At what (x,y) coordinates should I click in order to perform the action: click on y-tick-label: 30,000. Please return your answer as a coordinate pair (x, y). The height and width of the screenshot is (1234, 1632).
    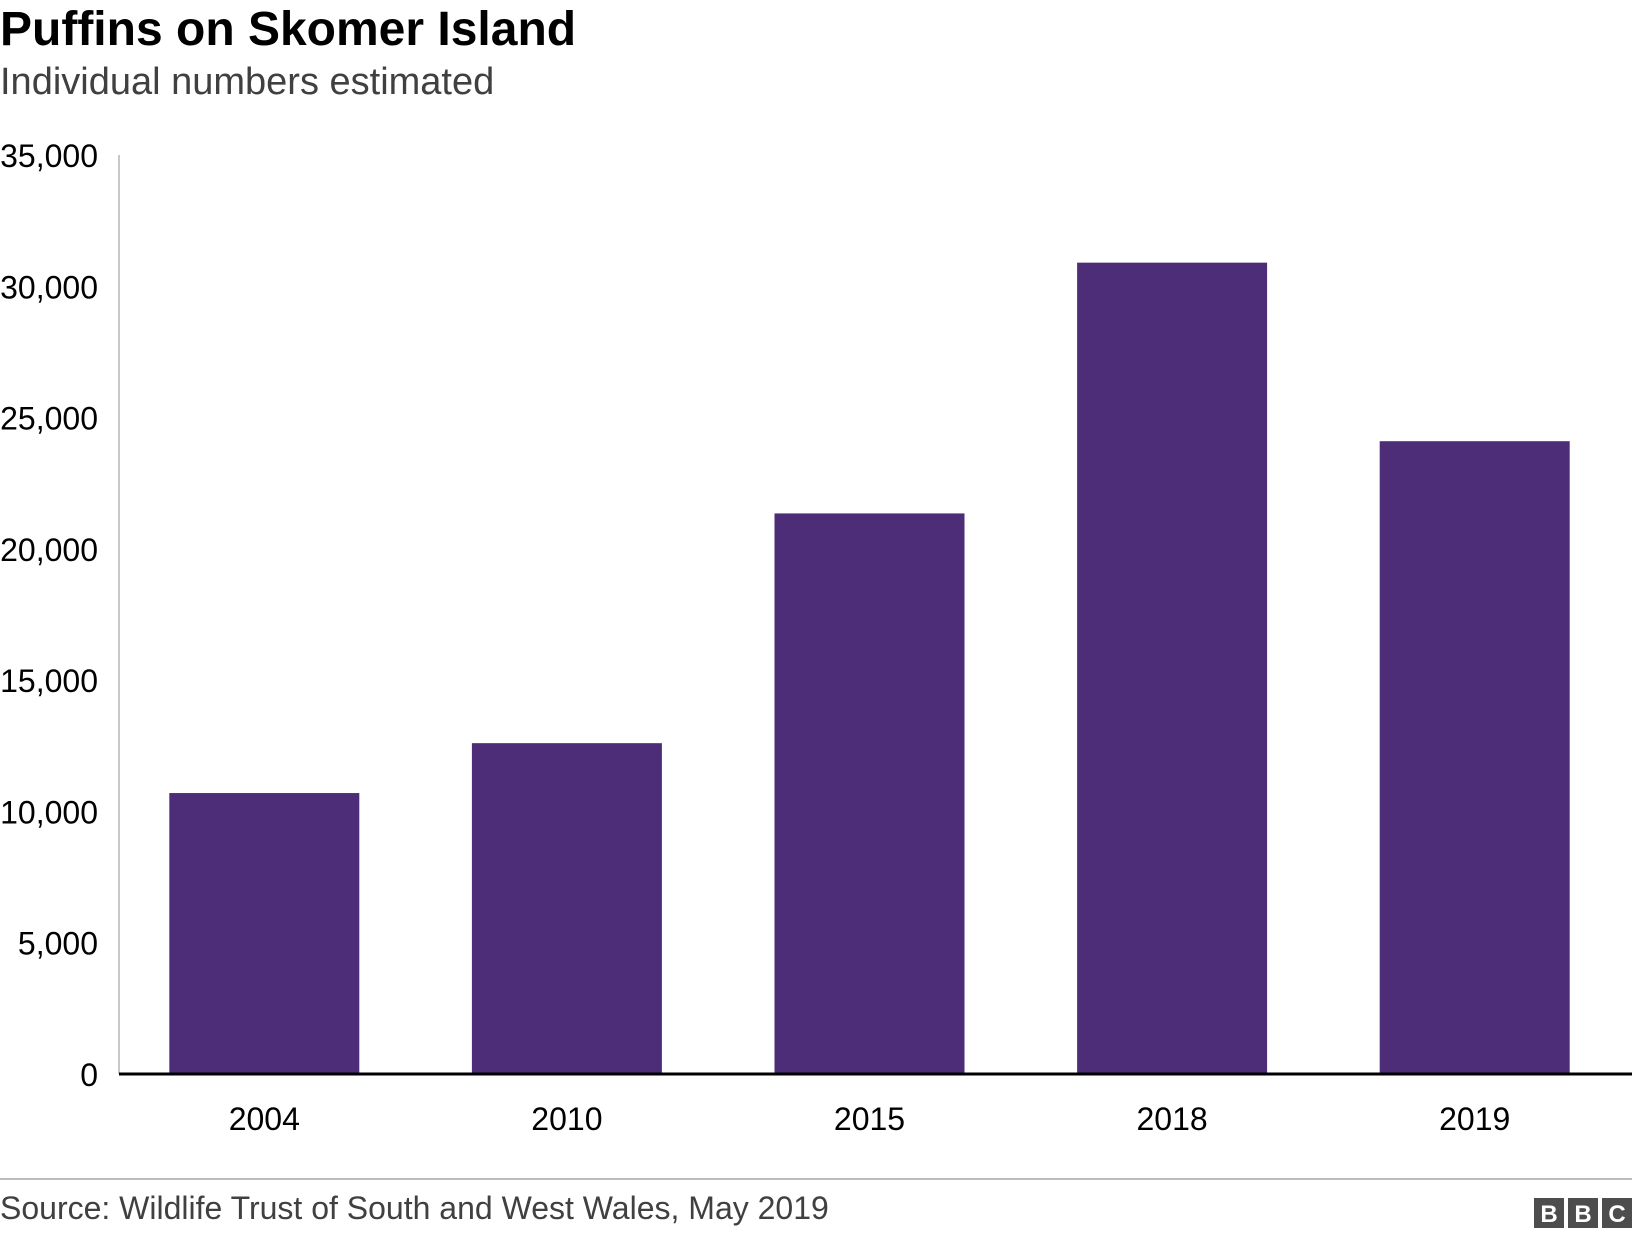
    Looking at the image, I should click on (49, 287).